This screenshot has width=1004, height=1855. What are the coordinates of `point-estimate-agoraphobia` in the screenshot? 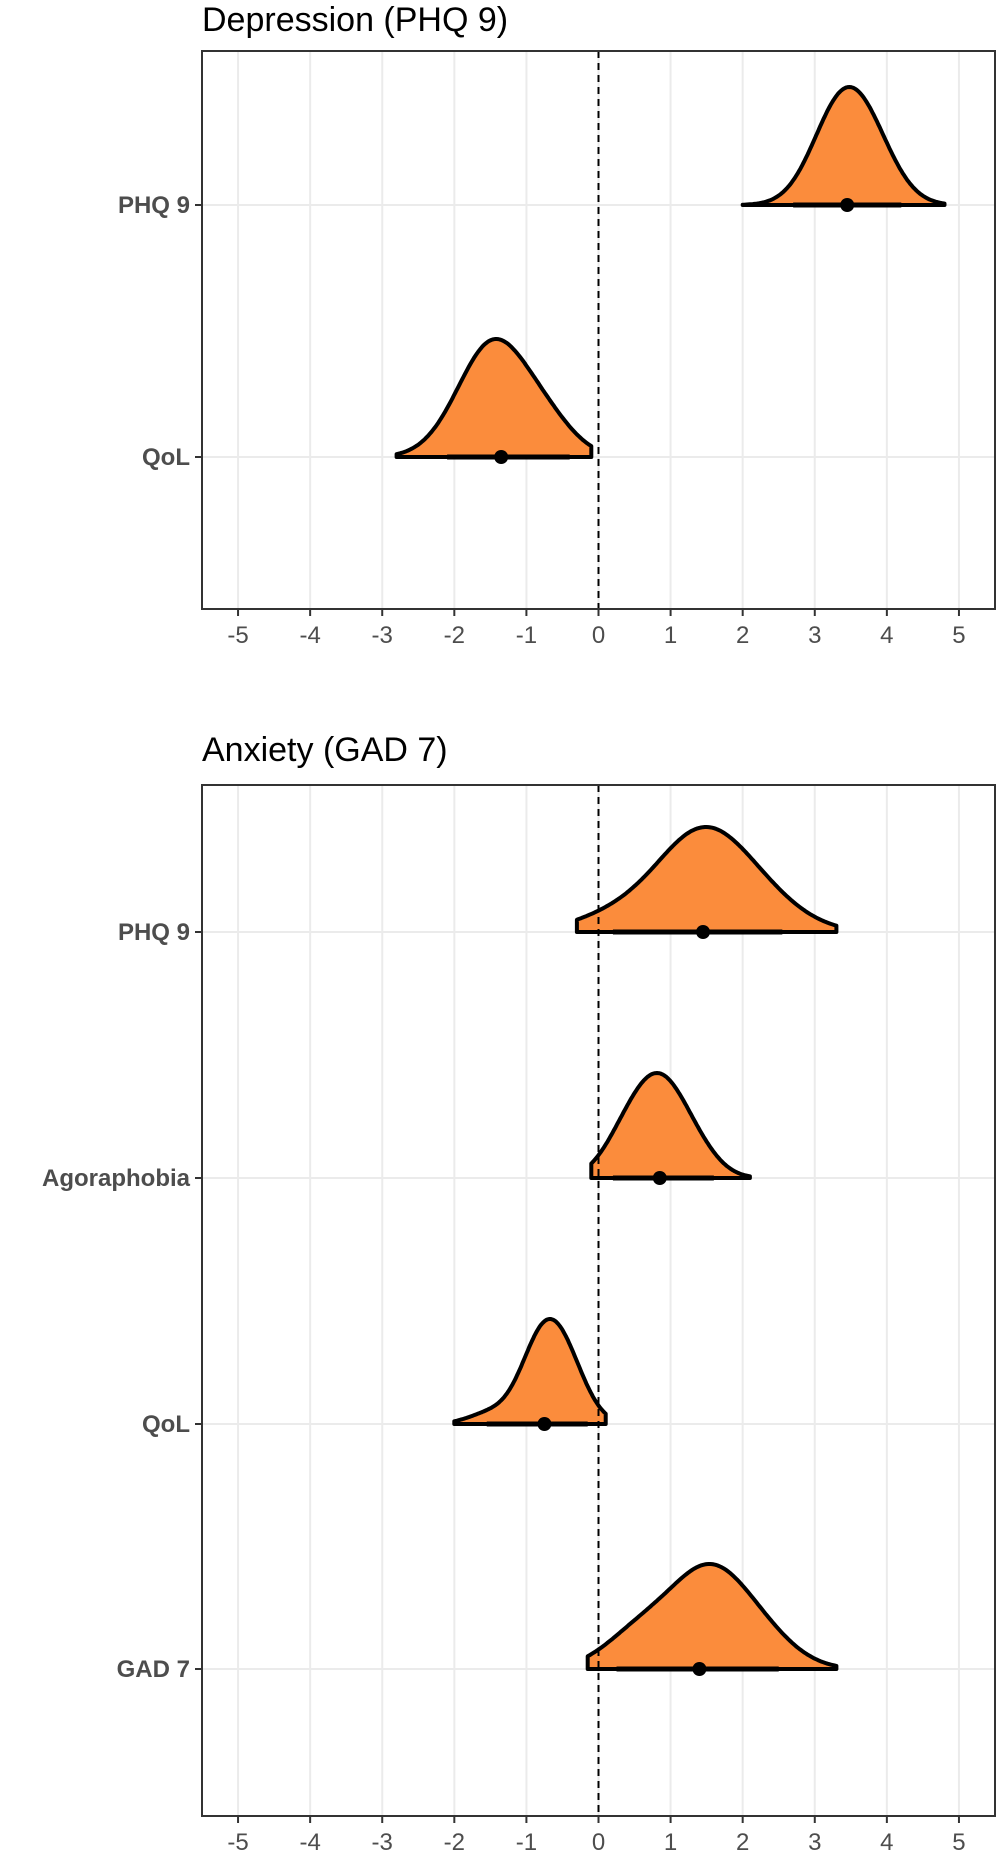 It's located at (659, 1178).